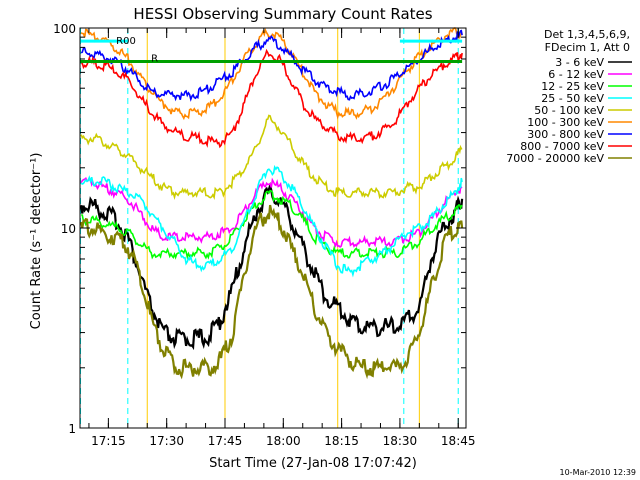 The image size is (640, 480). What do you see at coordinates (64, 29) in the screenshot?
I see `y-tick-label: 100` at bounding box center [64, 29].